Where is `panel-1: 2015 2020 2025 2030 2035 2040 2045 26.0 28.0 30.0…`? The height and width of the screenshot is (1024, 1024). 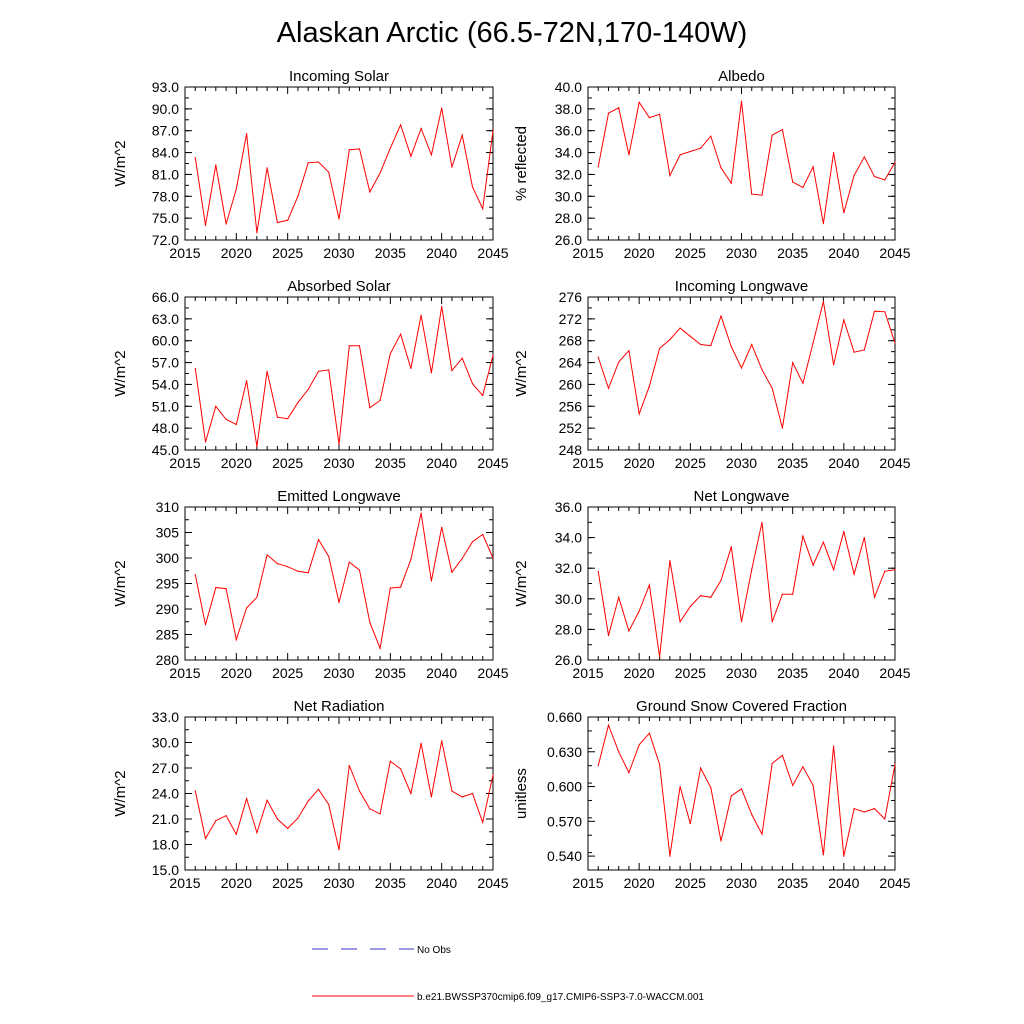
panel-1: 2015 2020 2025 2030 2035 2040 2045 26.0 28.0 30.0… is located at coordinates (712, 164).